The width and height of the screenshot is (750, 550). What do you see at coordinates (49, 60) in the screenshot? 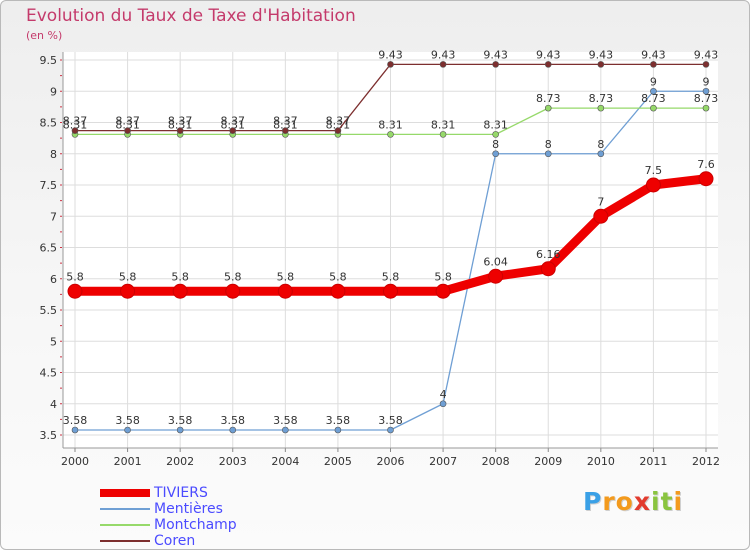
I see `y-tick-label: 9.5` at bounding box center [49, 60].